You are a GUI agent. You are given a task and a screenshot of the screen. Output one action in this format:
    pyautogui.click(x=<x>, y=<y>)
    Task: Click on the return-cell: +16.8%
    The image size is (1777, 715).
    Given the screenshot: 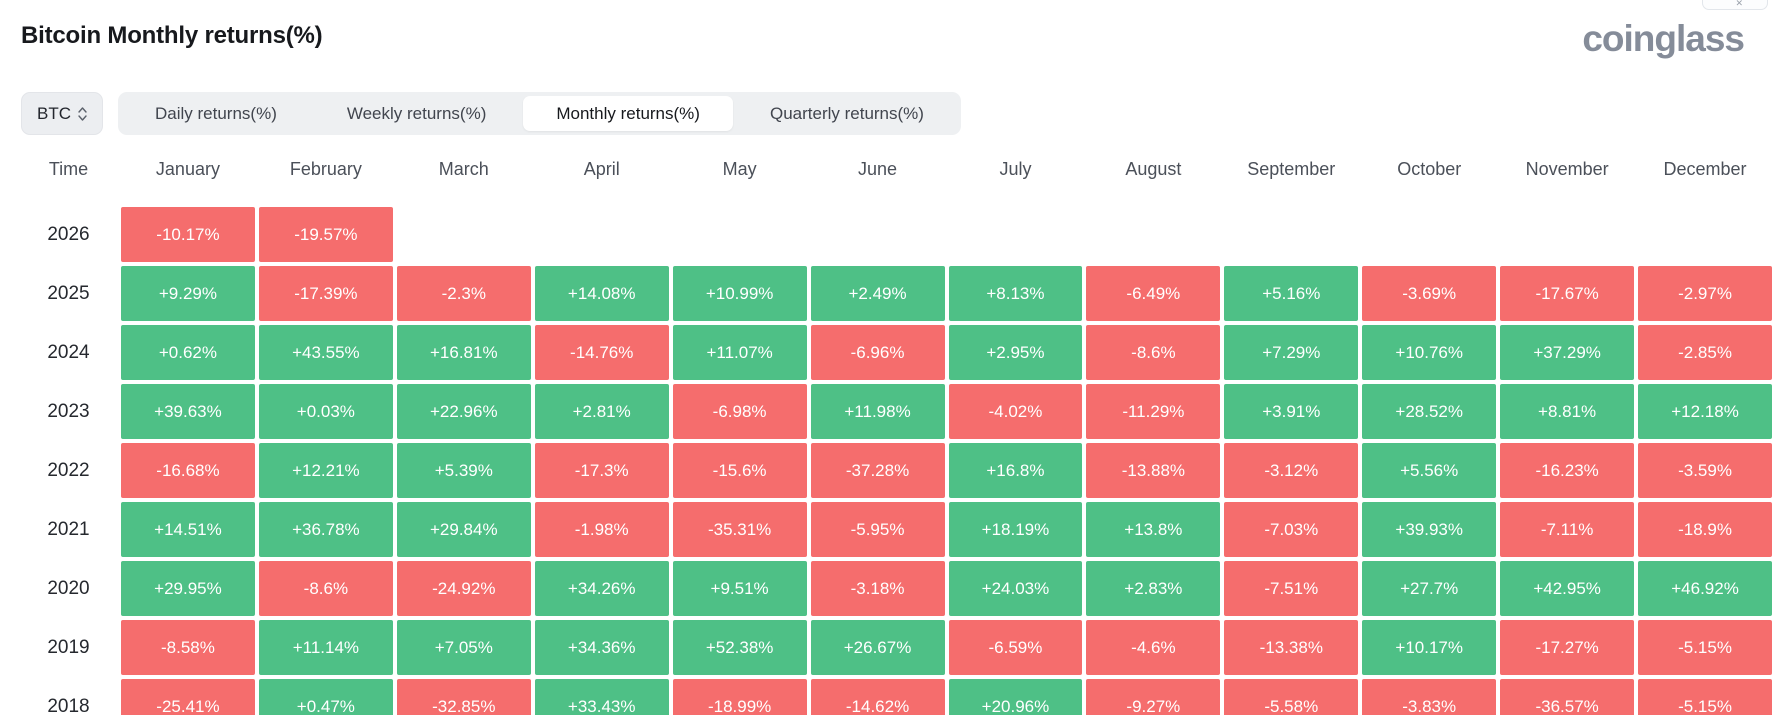 What is the action you would take?
    pyautogui.click(x=1015, y=470)
    